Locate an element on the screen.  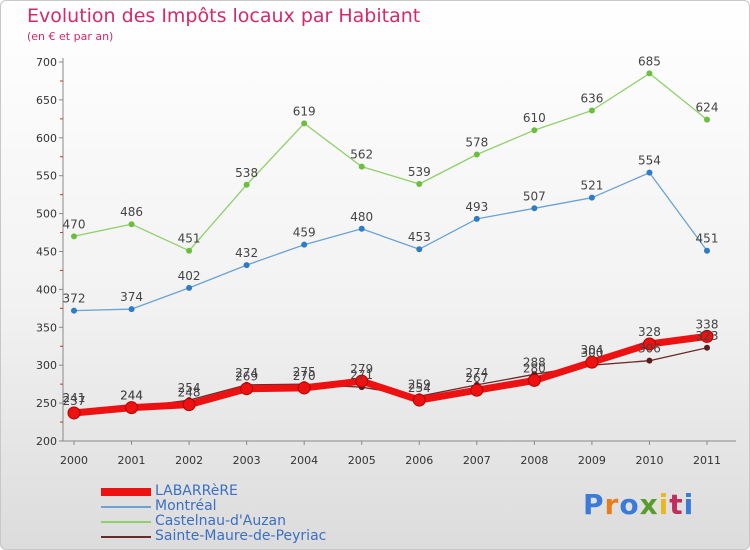
data-label: 274 is located at coordinates (246, 373).